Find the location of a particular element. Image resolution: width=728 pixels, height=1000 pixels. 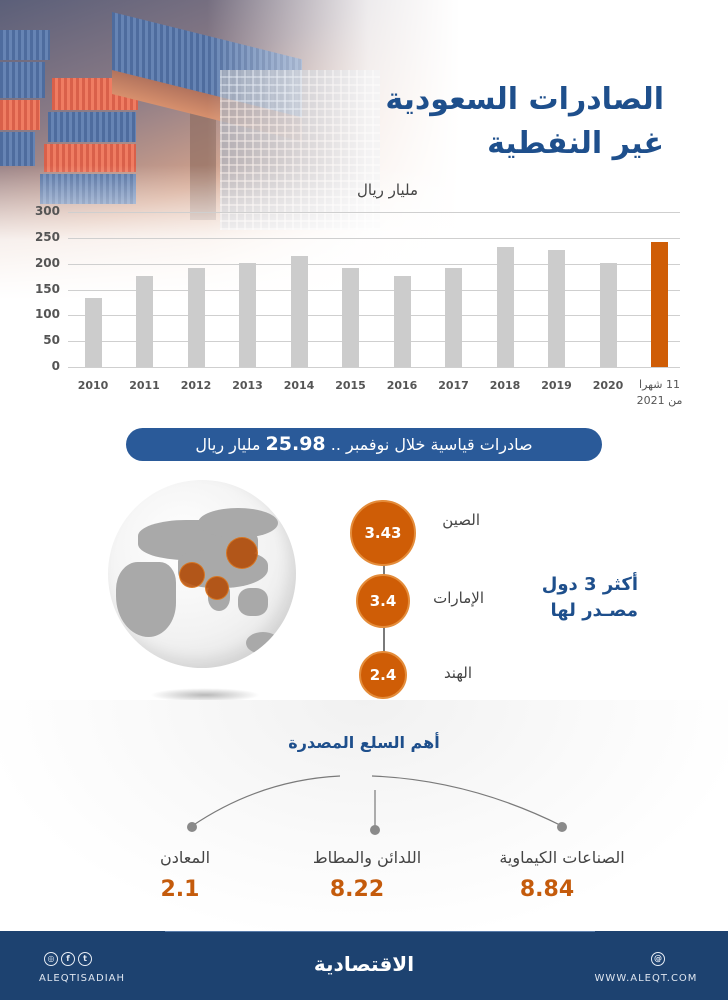

banner-text: صادرات قياسية خلال نوفمبر .. is located at coordinates (431, 444).